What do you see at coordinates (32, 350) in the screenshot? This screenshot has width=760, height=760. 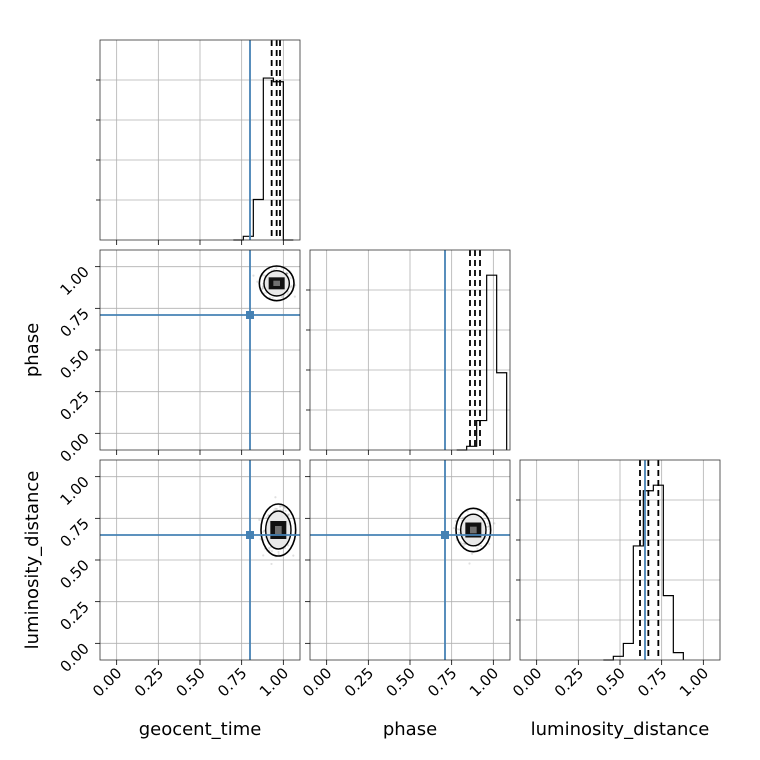 I see `y-axis-label: phase` at bounding box center [32, 350].